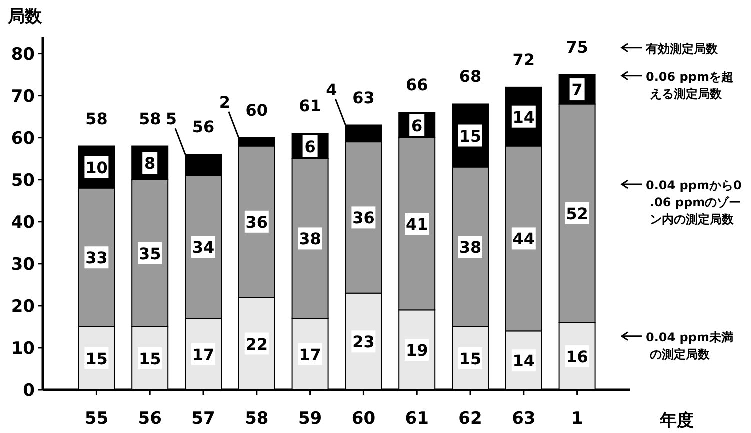 The width and height of the screenshot is (751, 433). Describe the element at coordinates (470, 76) in the screenshot. I see `total-label: 68` at that location.